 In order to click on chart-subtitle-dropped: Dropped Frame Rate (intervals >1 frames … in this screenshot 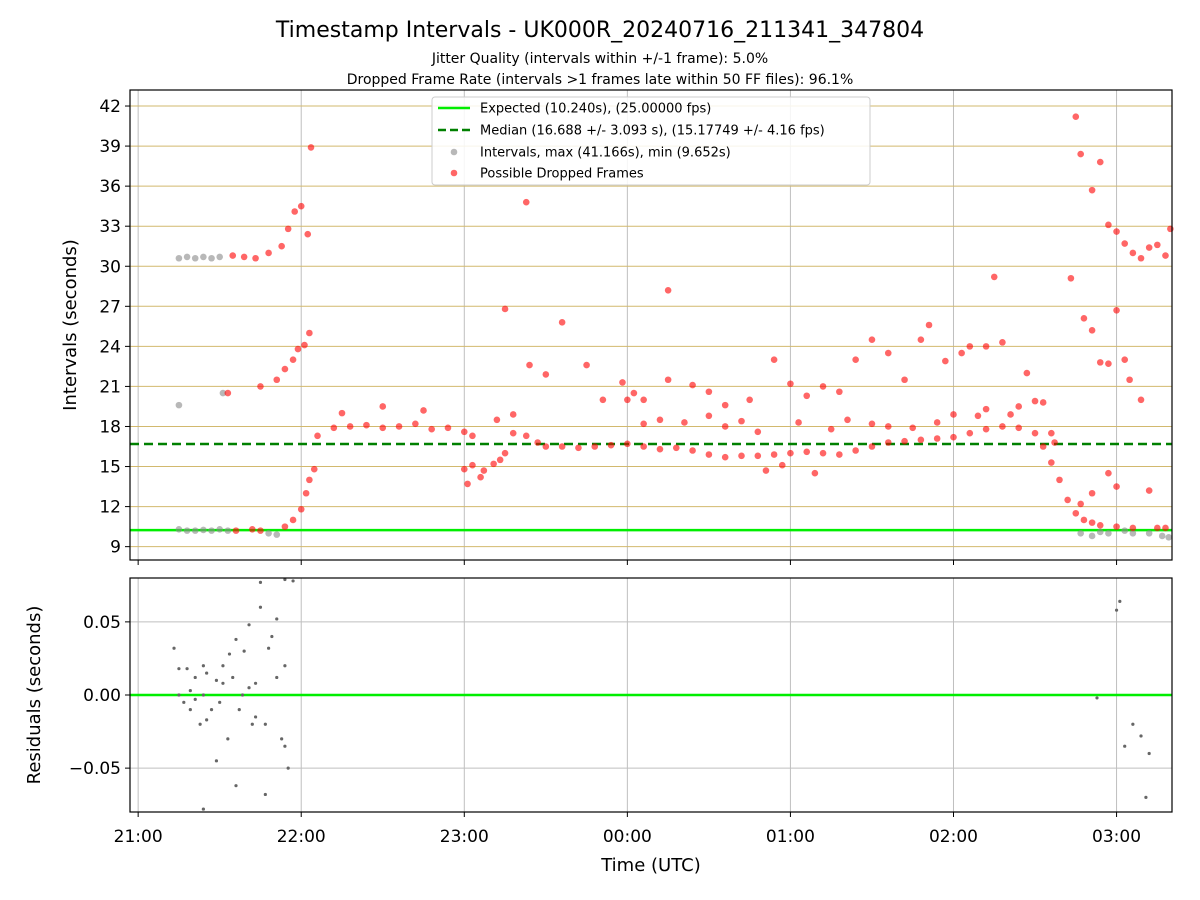, I will do `click(600, 80)`.